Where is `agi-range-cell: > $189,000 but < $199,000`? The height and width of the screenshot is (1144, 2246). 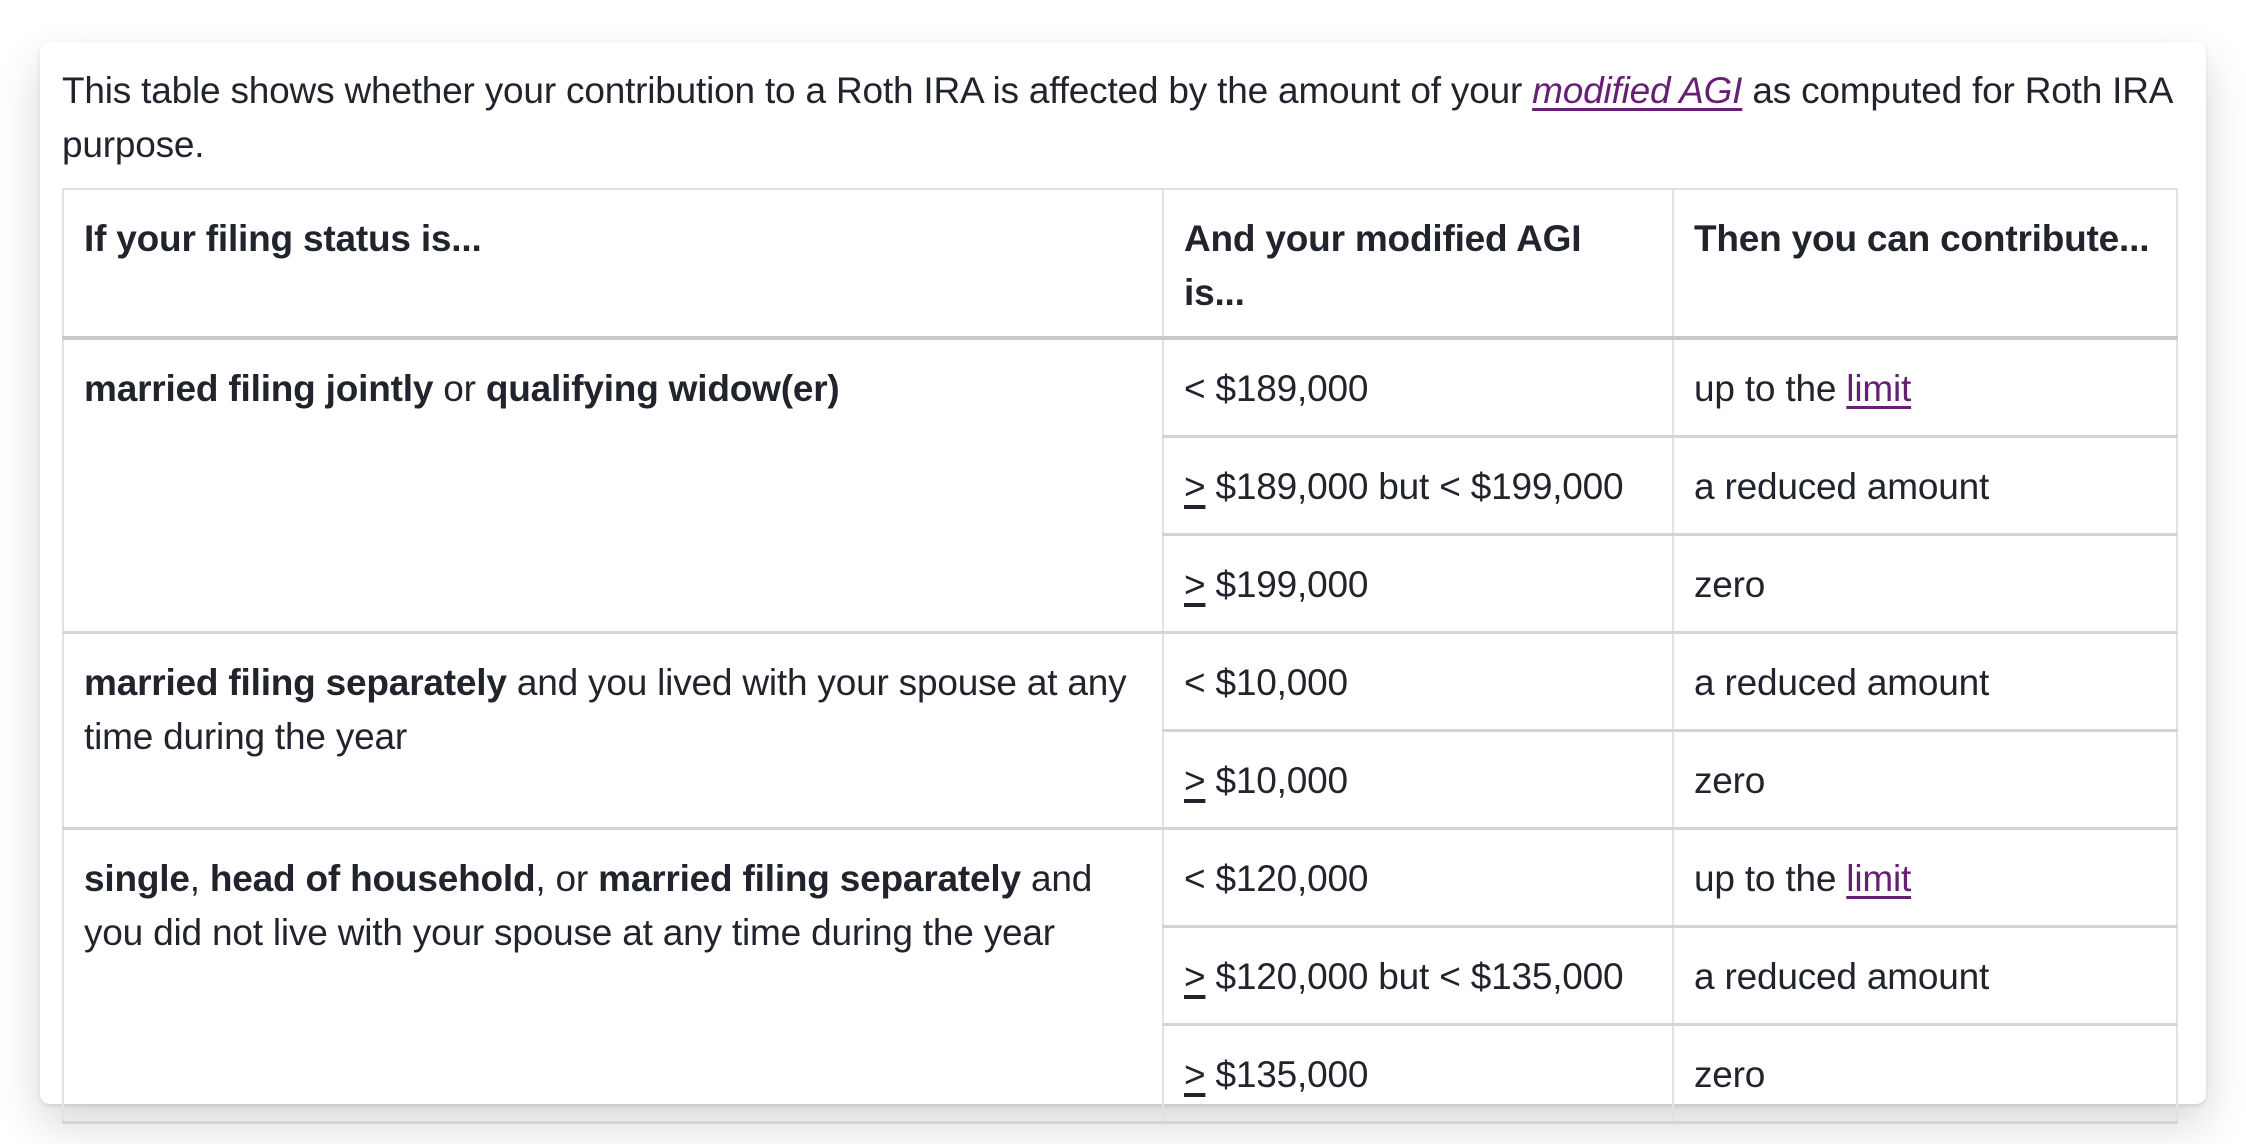 agi-range-cell: > $189,000 but < $199,000 is located at coordinates (1418, 484).